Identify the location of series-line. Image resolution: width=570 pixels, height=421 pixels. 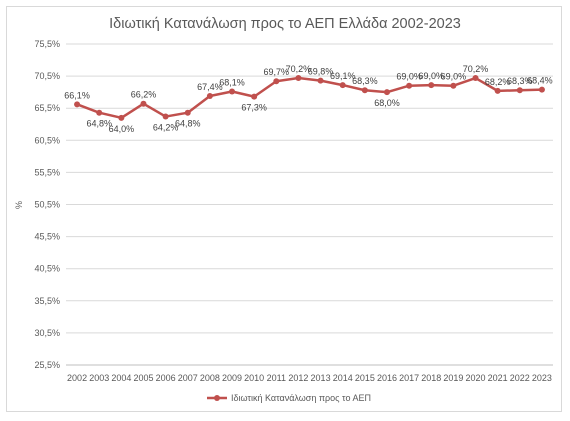
(309, 98).